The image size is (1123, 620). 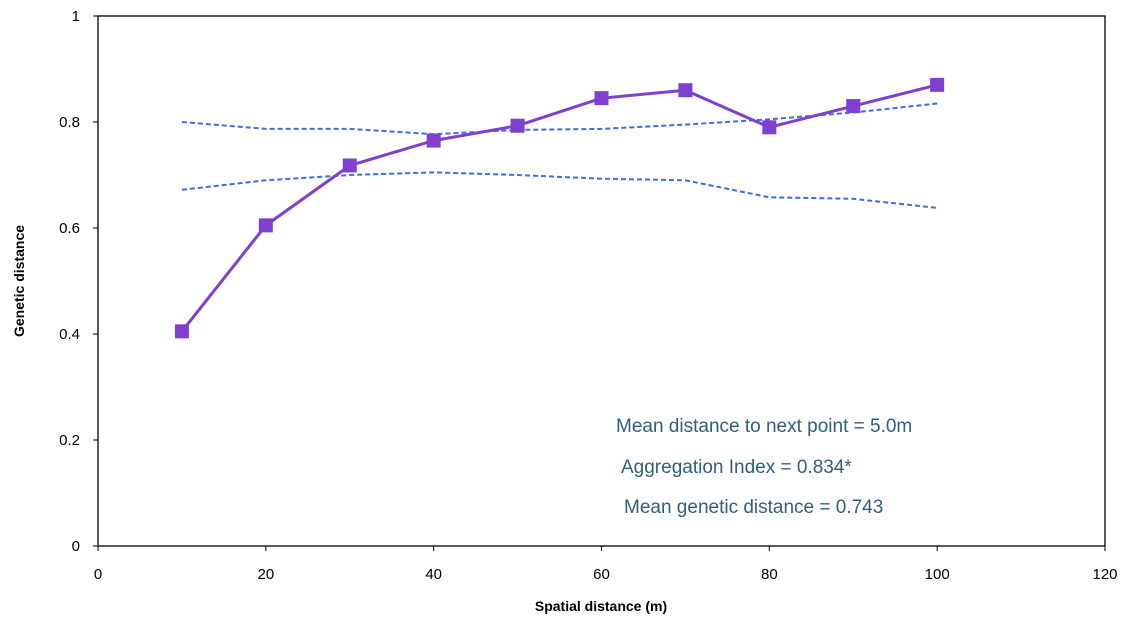 I want to click on y-tick-label: 0.2, so click(x=69, y=440).